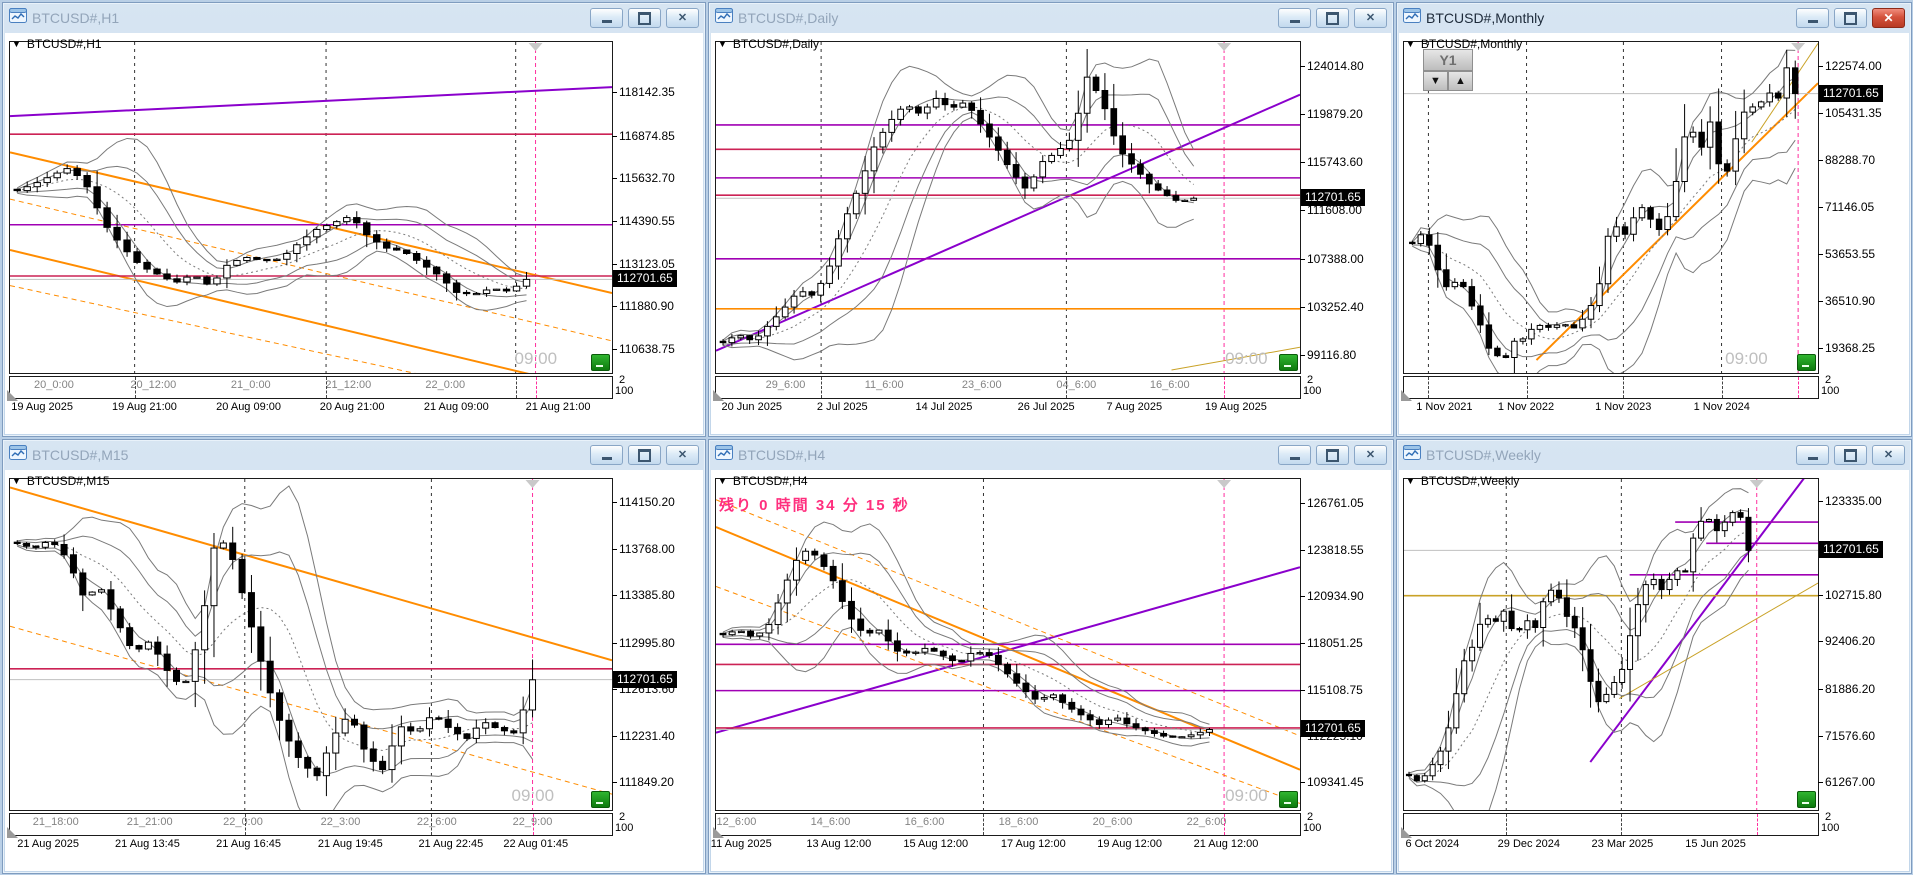  What do you see at coordinates (55, 822) in the screenshot?
I see `period-label: 21_18:00` at bounding box center [55, 822].